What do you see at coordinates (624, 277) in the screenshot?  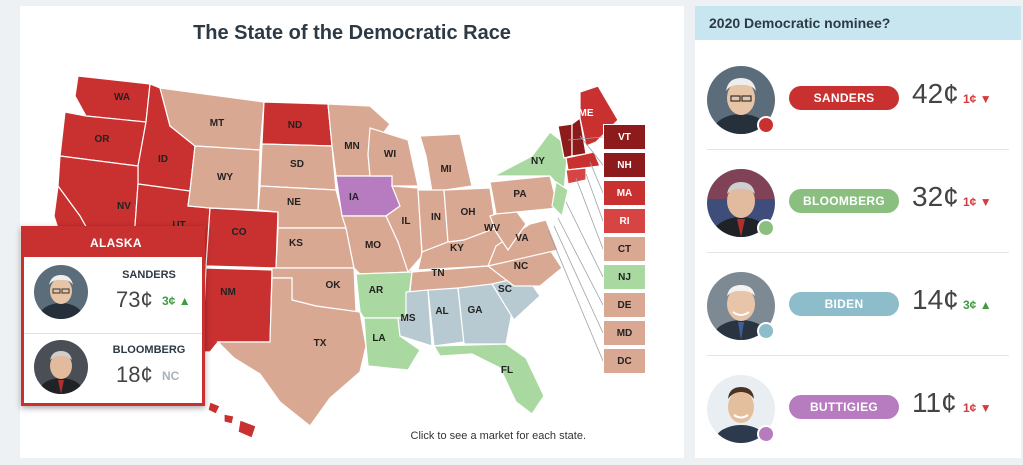 I see `ne-box-nj: NJ` at bounding box center [624, 277].